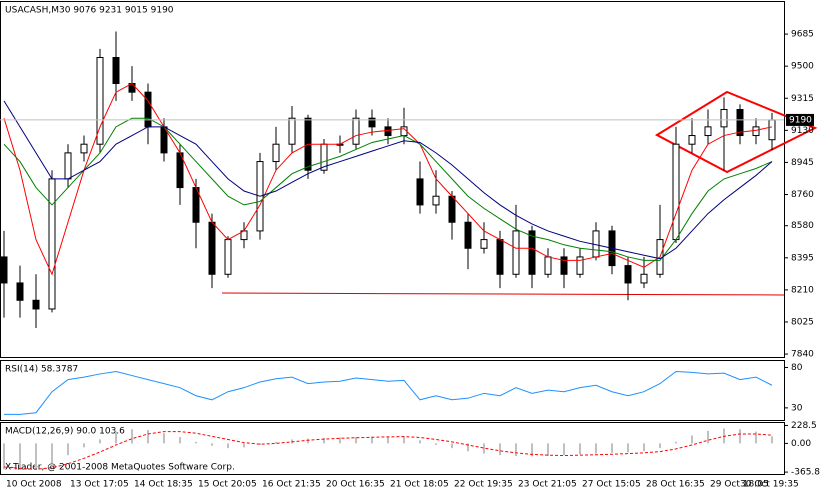  Describe the element at coordinates (802, 258) in the screenshot. I see `y-tick-label: 8395` at that location.